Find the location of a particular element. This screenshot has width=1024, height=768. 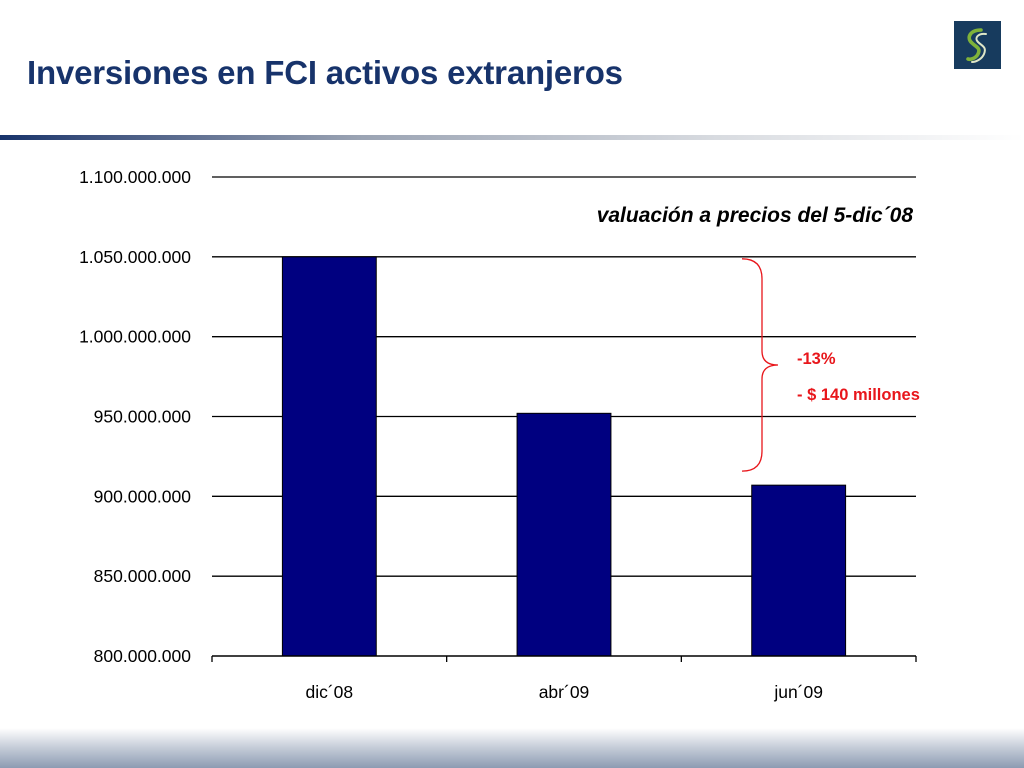

chart-subtitle: valuación a precios del 5-dic´08 is located at coordinates (755, 215).